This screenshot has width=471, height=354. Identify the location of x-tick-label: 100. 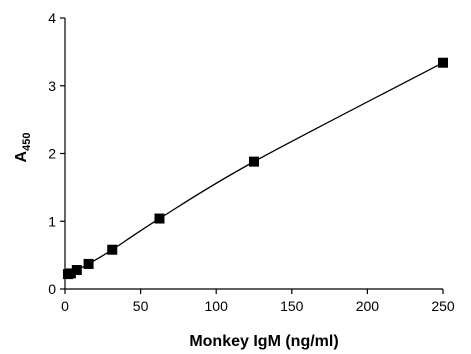
(217, 306).